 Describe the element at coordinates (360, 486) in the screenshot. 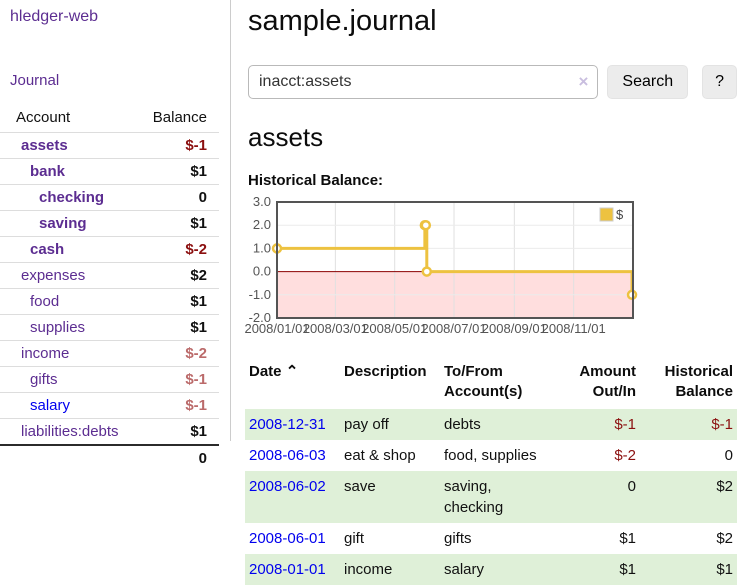

I see `transaction-description: save` at that location.